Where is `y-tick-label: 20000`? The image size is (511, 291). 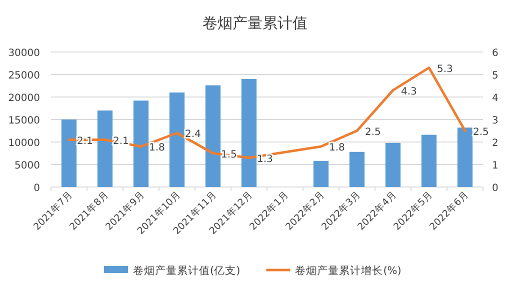
y-tick-label: 20000 is located at coordinates (24, 98).